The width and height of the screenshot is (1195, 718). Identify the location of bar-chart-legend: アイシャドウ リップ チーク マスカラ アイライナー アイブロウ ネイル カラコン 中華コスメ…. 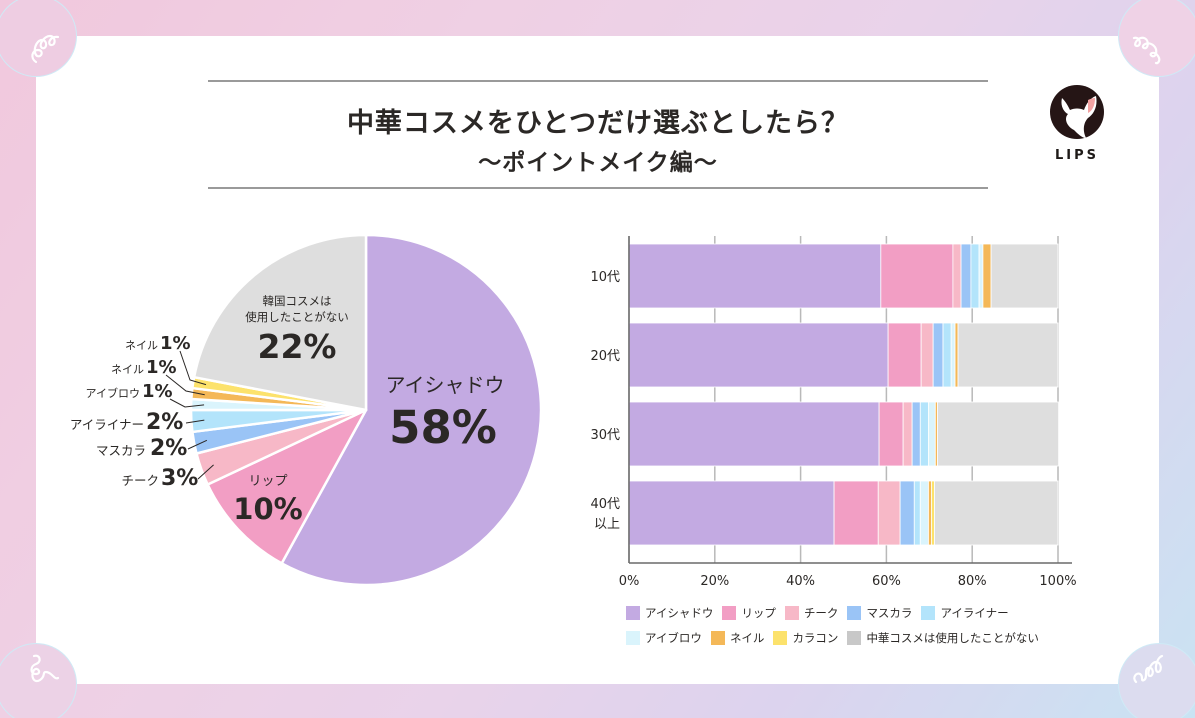
(856, 625).